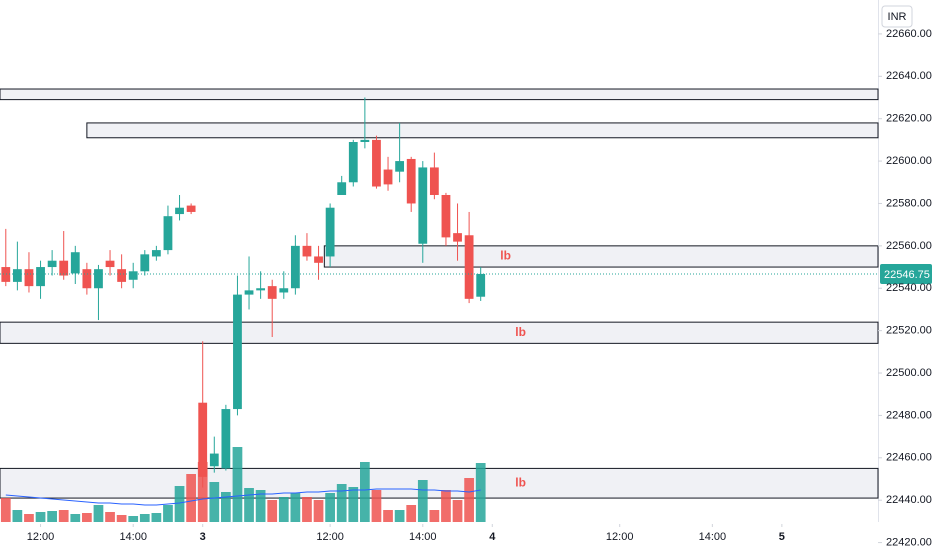  I want to click on y-tick-label: 22620.00, so click(909, 119).